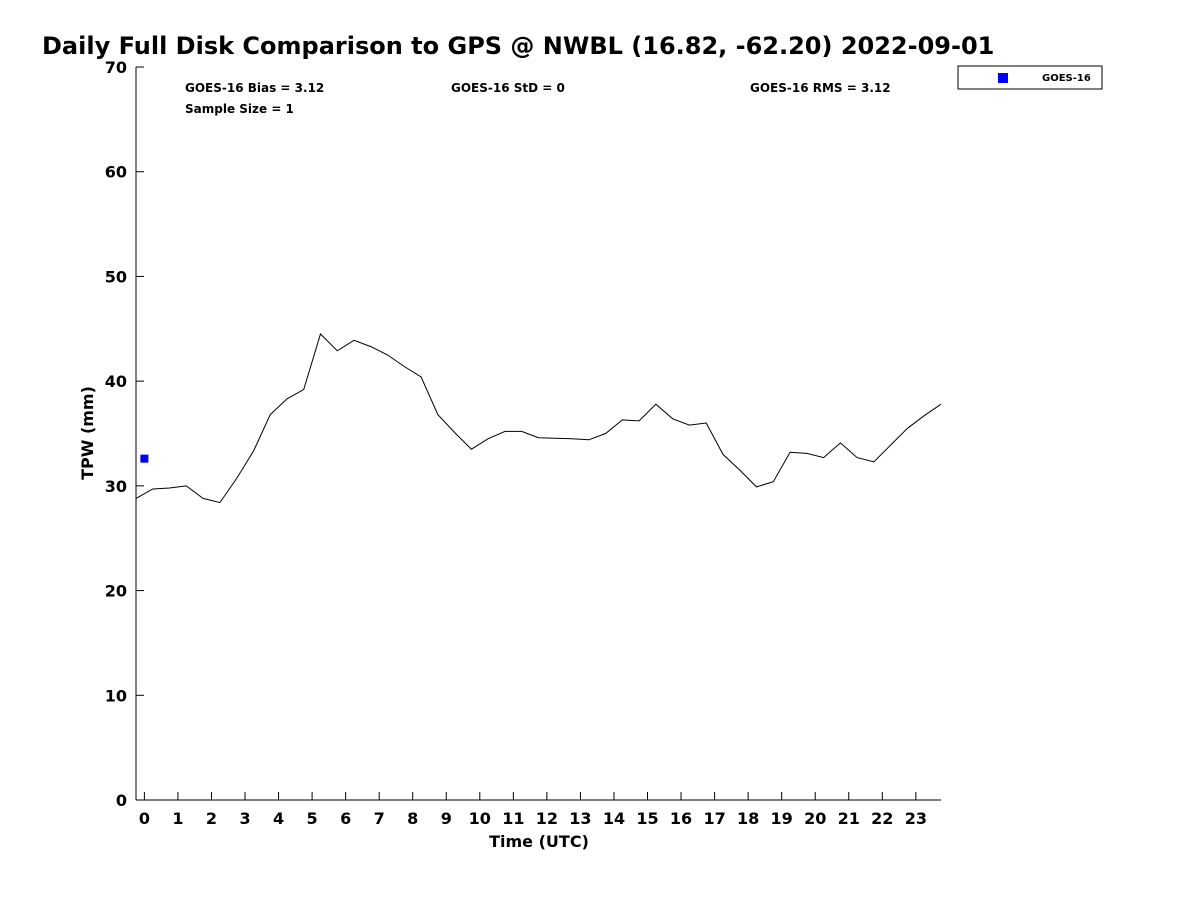 The width and height of the screenshot is (1200, 900). What do you see at coordinates (849, 818) in the screenshot?
I see `x-tick-label: 21` at bounding box center [849, 818].